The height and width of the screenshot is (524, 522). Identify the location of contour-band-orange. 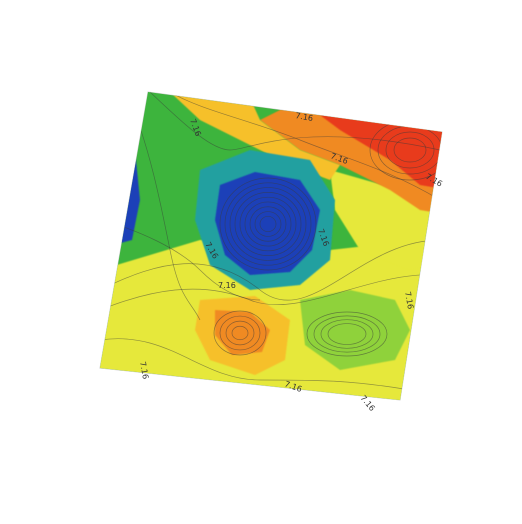
(242, 332).